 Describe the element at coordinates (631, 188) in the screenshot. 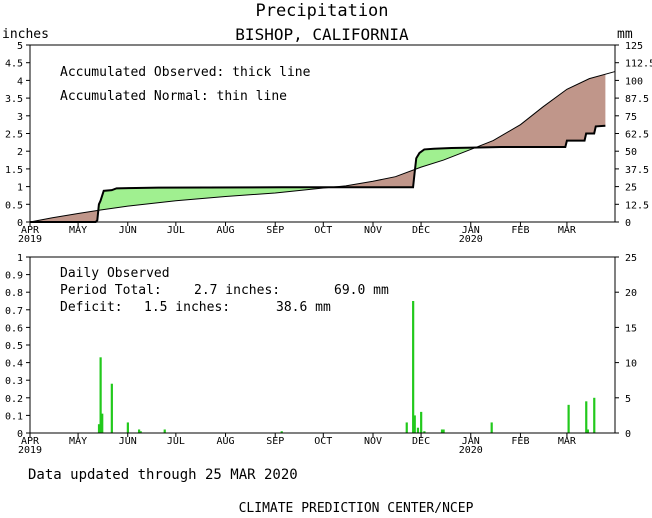

I see `acc-right-tick-label: 25` at that location.